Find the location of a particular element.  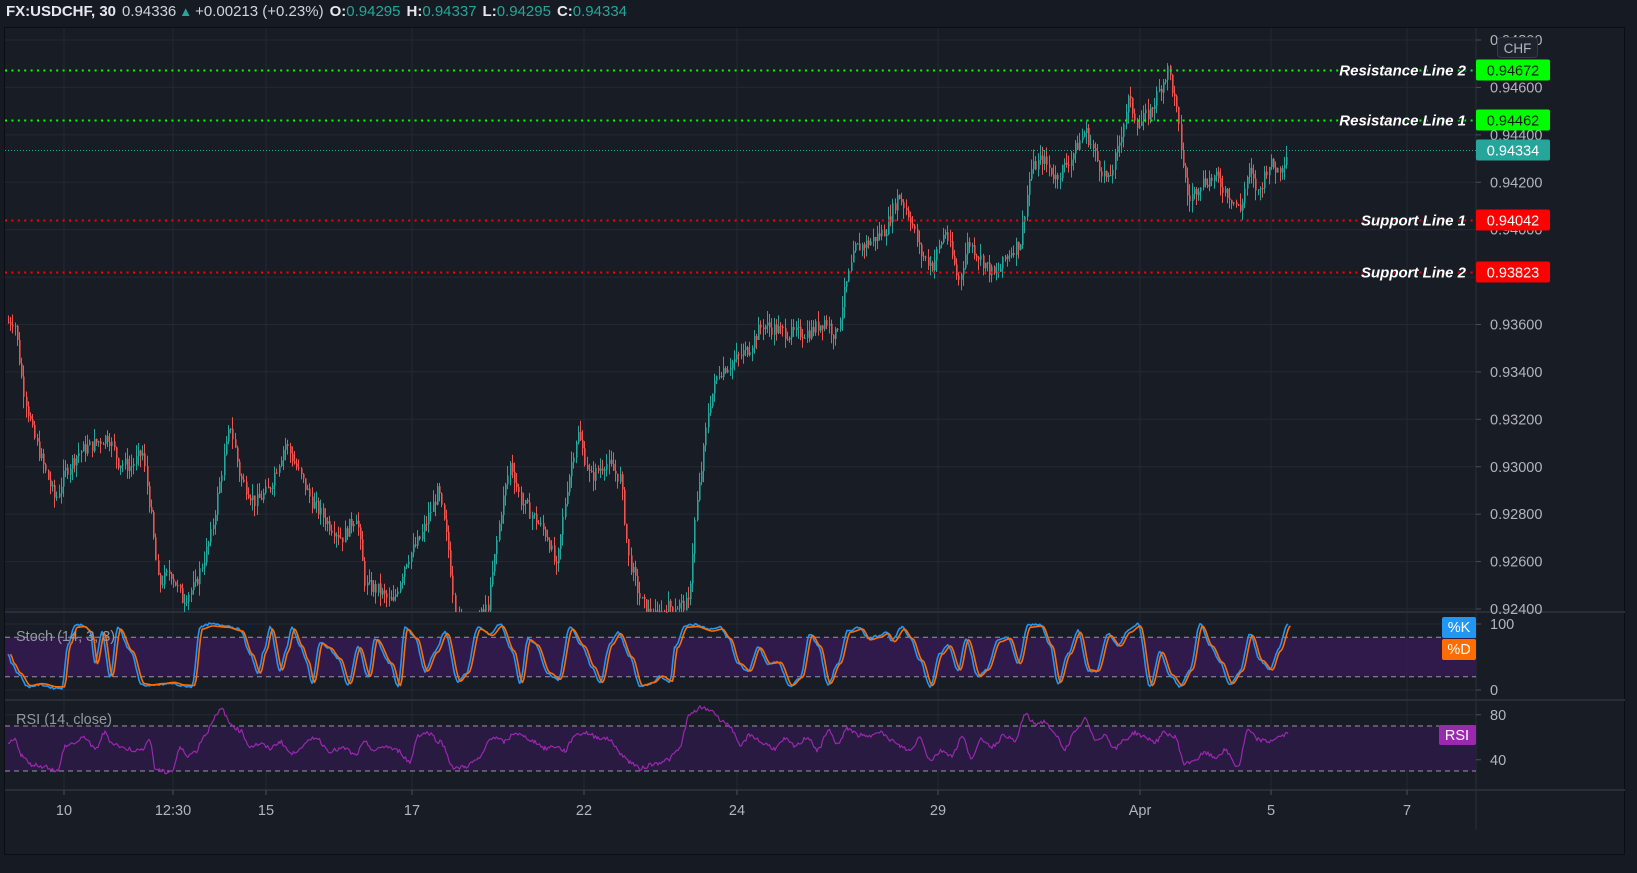

svg-text: 0.94334 is located at coordinates (1513, 152).